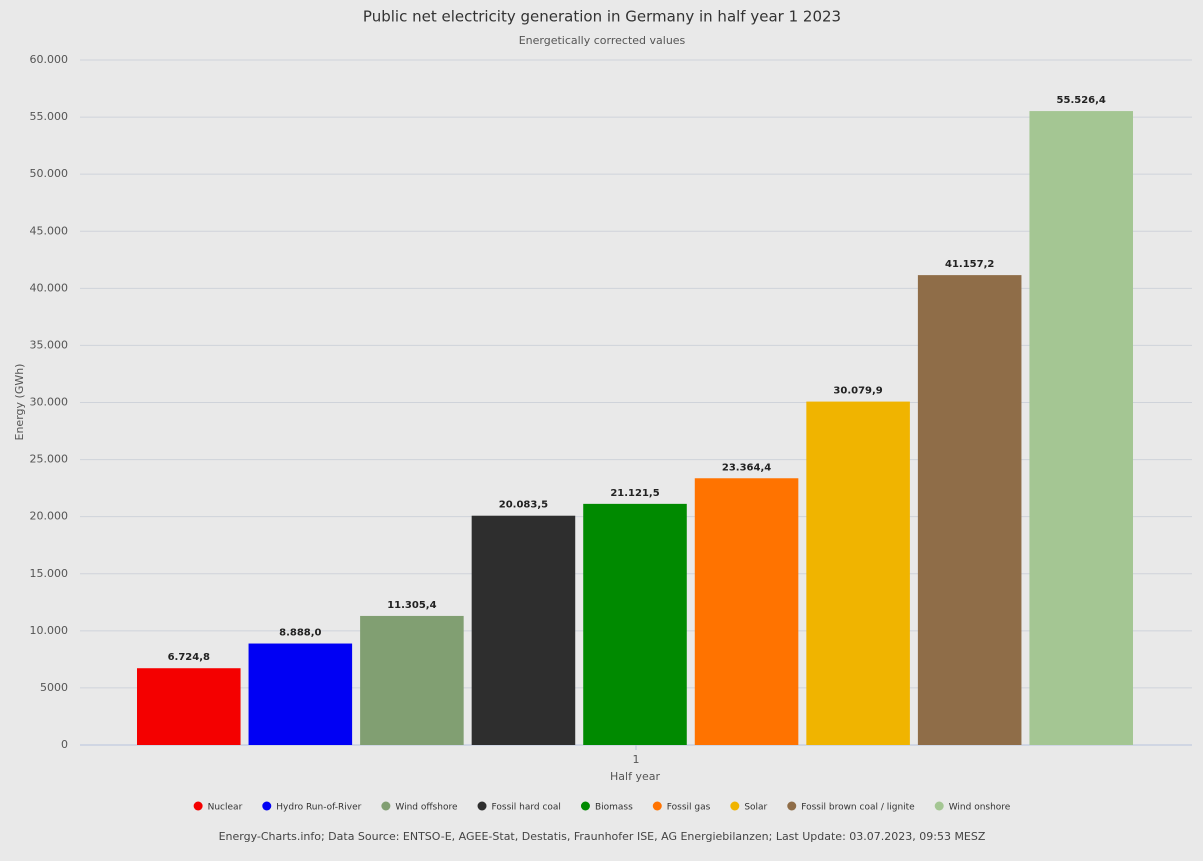 Image resolution: width=1203 pixels, height=861 pixels. What do you see at coordinates (54, 687) in the screenshot?
I see `y-tick-label: 5000` at bounding box center [54, 687].